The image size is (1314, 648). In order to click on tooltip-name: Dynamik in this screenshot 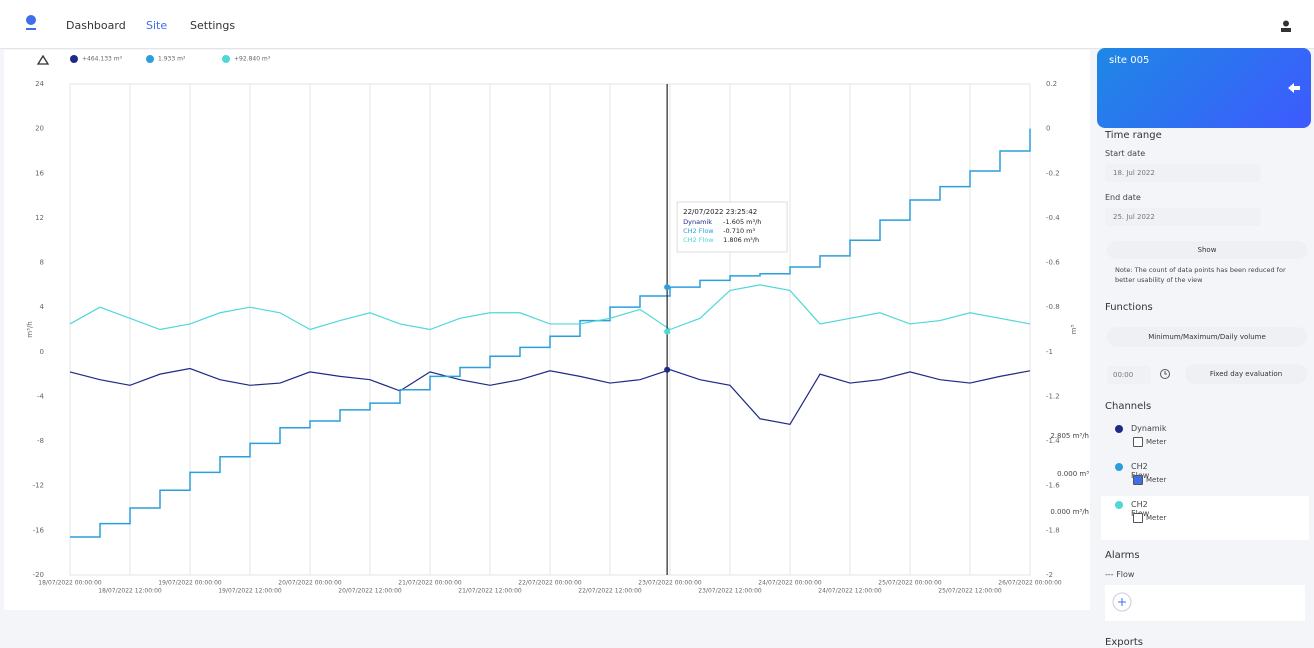, I will do `click(697, 222)`.